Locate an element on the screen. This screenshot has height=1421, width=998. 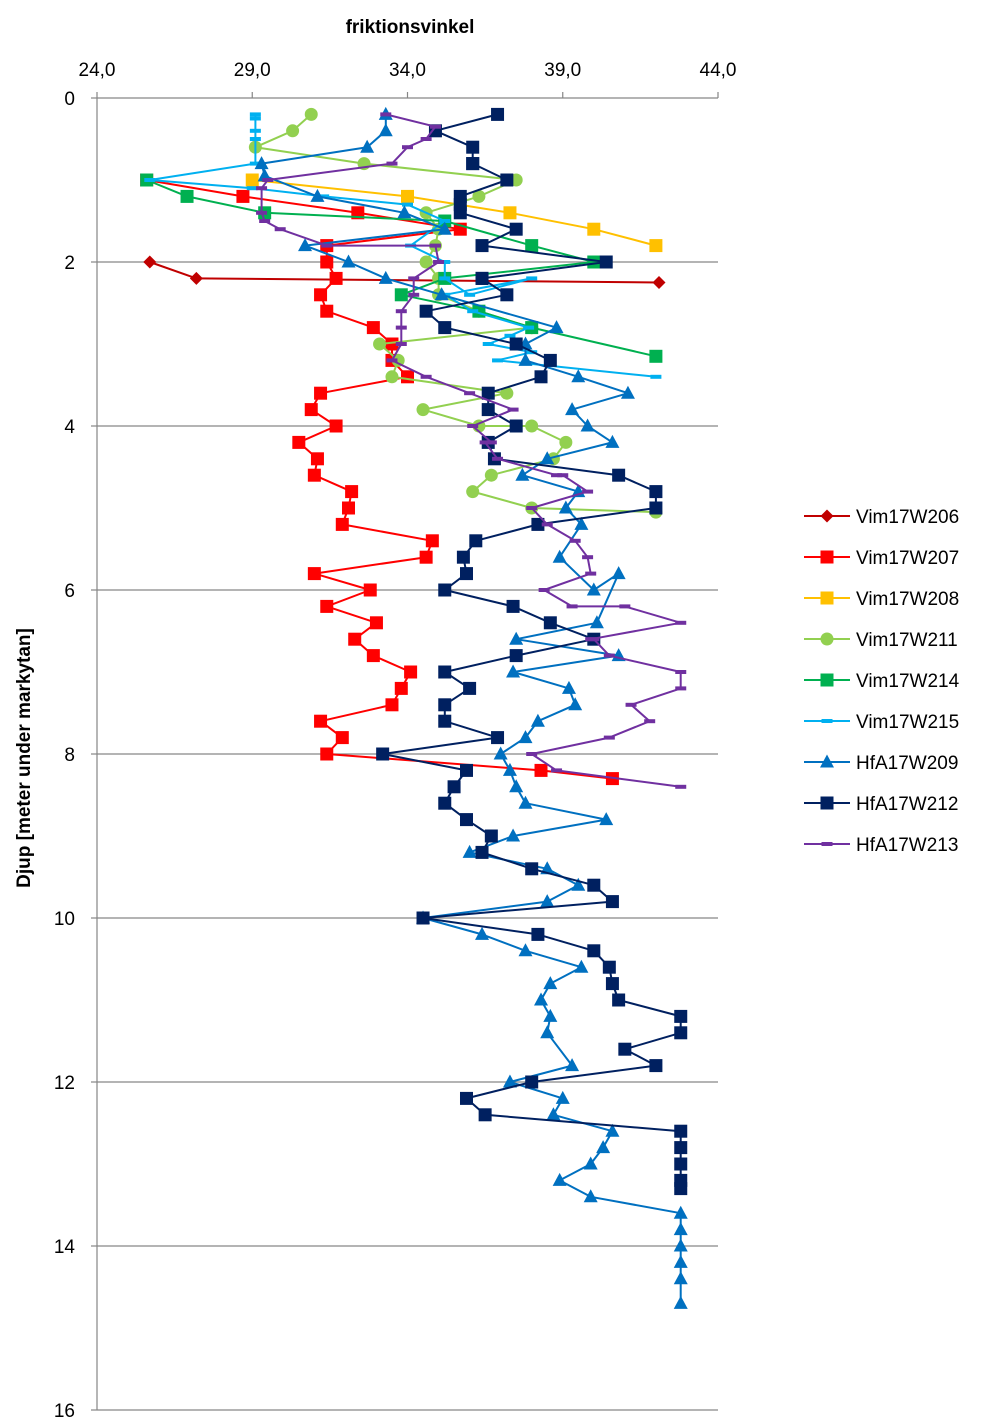
legend-item: HfA17W213 is located at coordinates (881, 845).